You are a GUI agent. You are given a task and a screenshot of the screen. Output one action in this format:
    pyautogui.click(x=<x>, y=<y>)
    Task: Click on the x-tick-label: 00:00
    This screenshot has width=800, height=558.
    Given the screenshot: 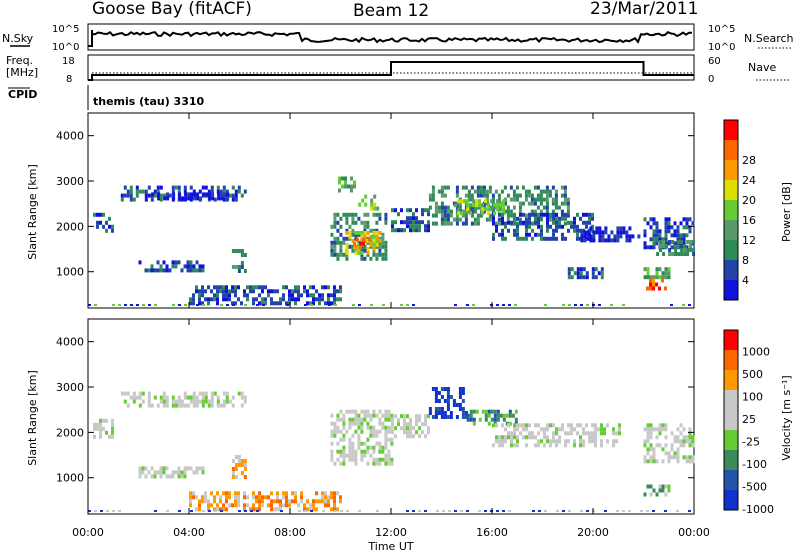 What is the action you would take?
    pyautogui.click(x=694, y=532)
    